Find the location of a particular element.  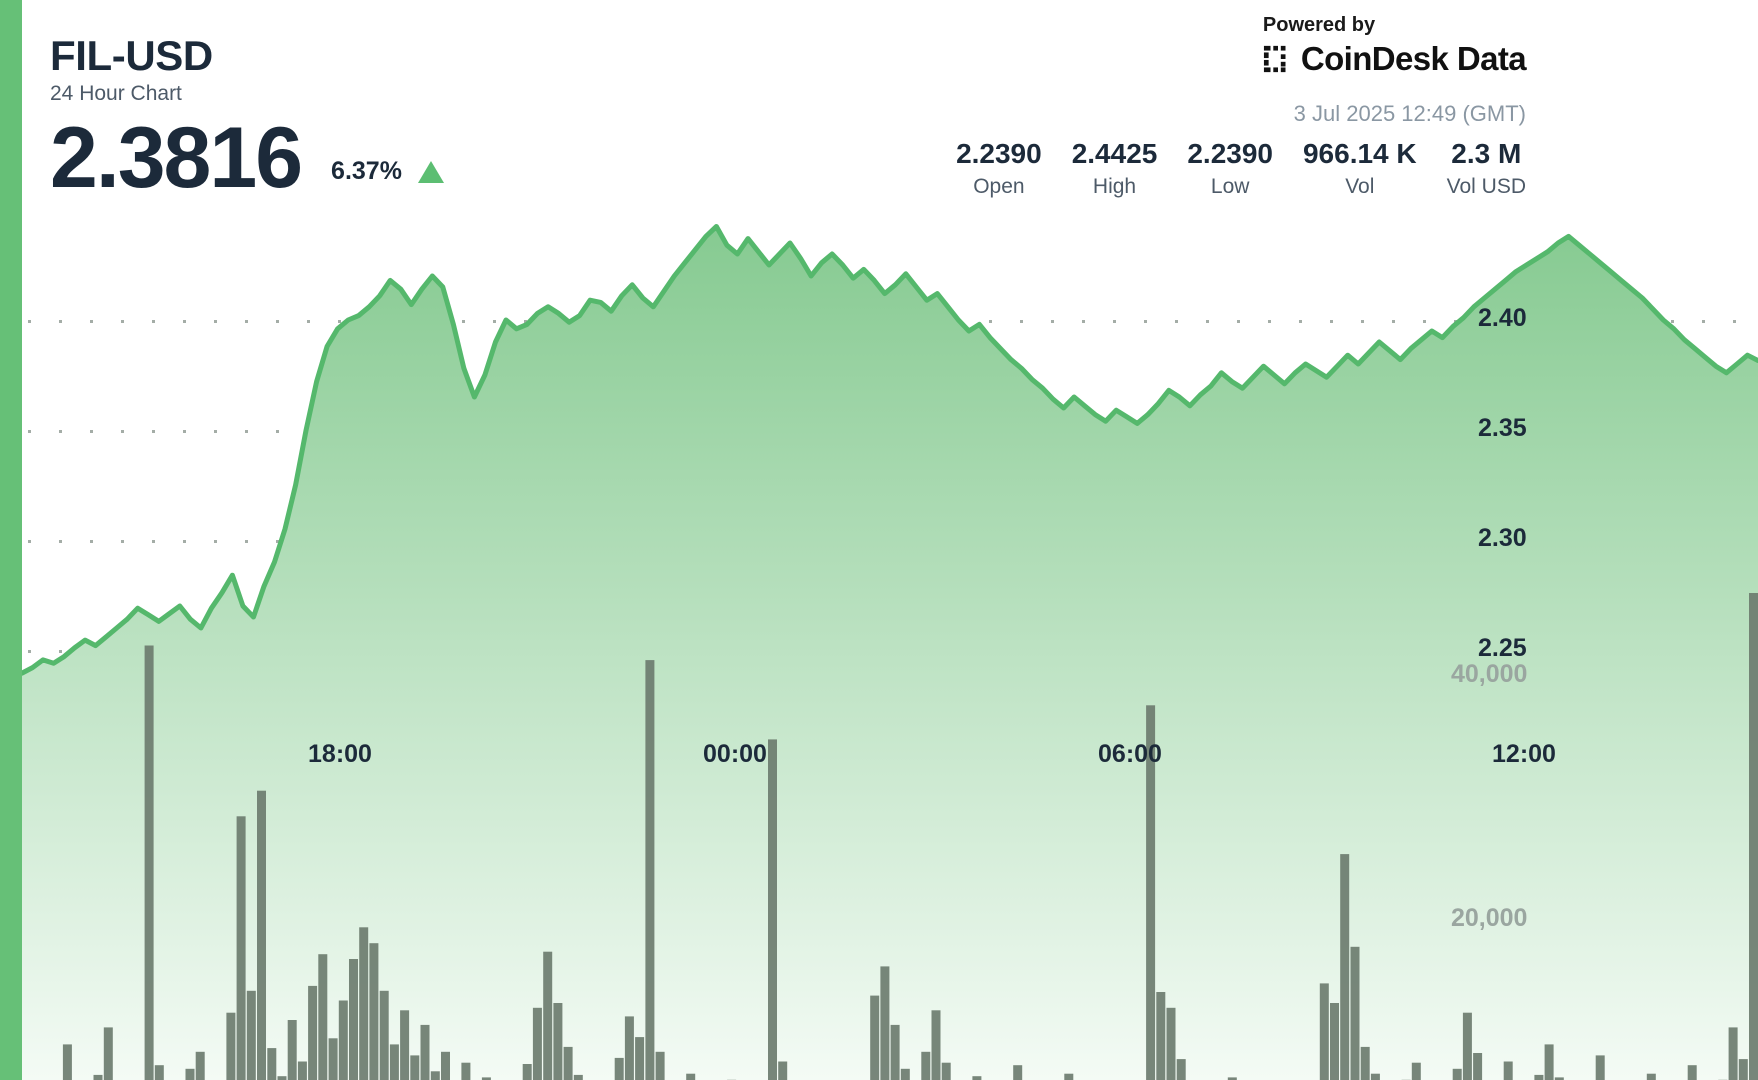

stat-label: Open is located at coordinates (999, 186).